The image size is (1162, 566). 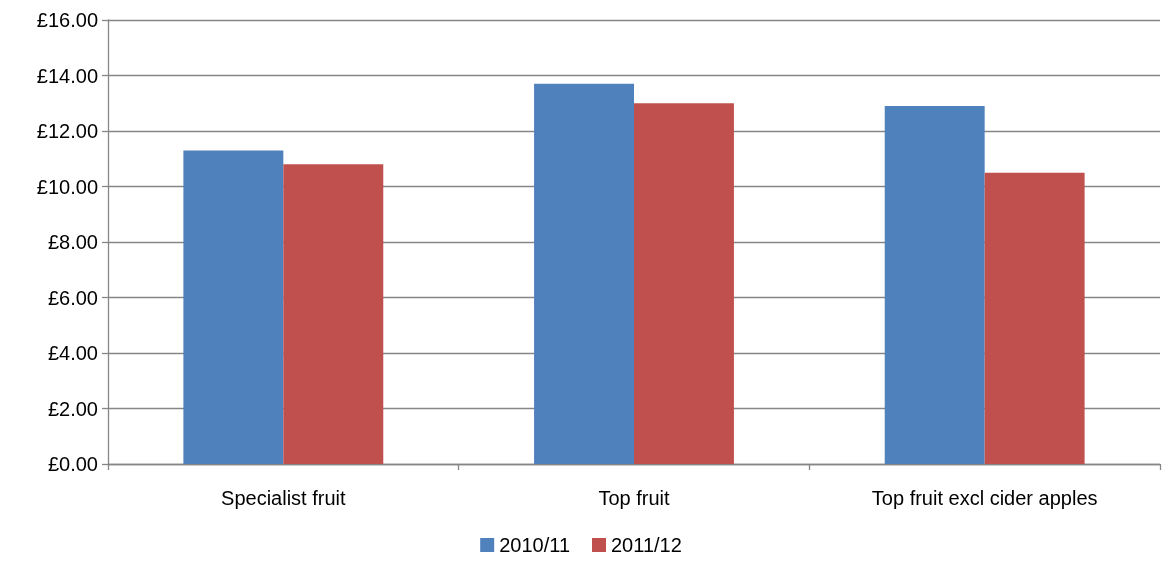 What do you see at coordinates (72, 464) in the screenshot?
I see `y-tick-label: £0.00` at bounding box center [72, 464].